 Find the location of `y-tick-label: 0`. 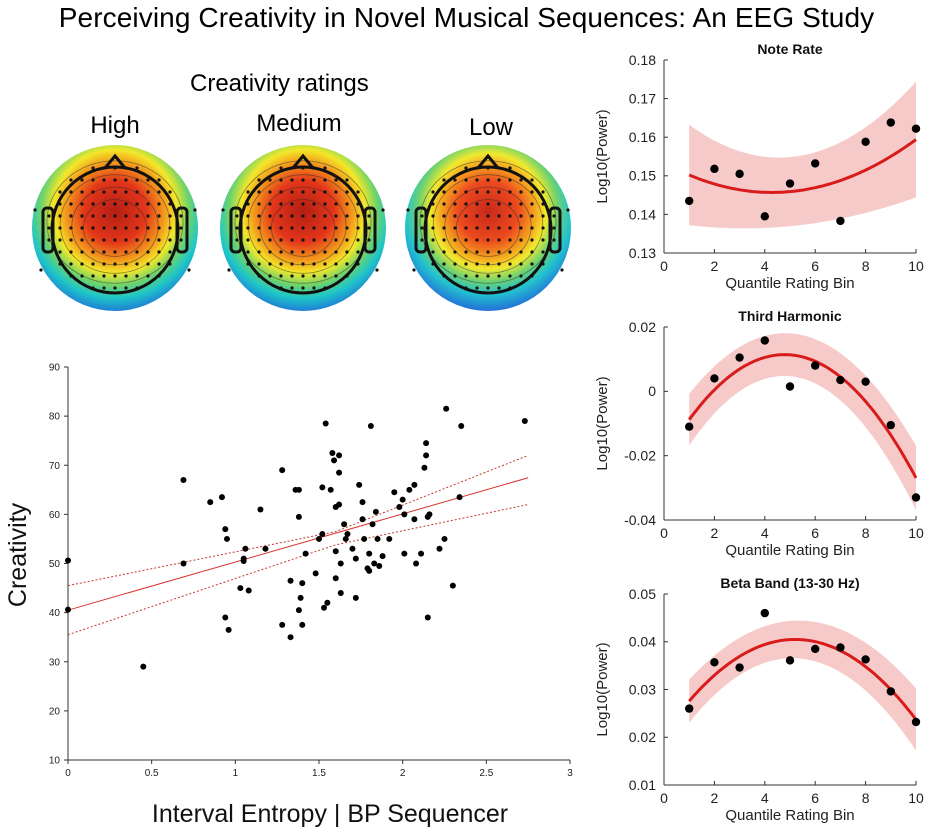

y-tick-label: 0 is located at coordinates (652, 391).